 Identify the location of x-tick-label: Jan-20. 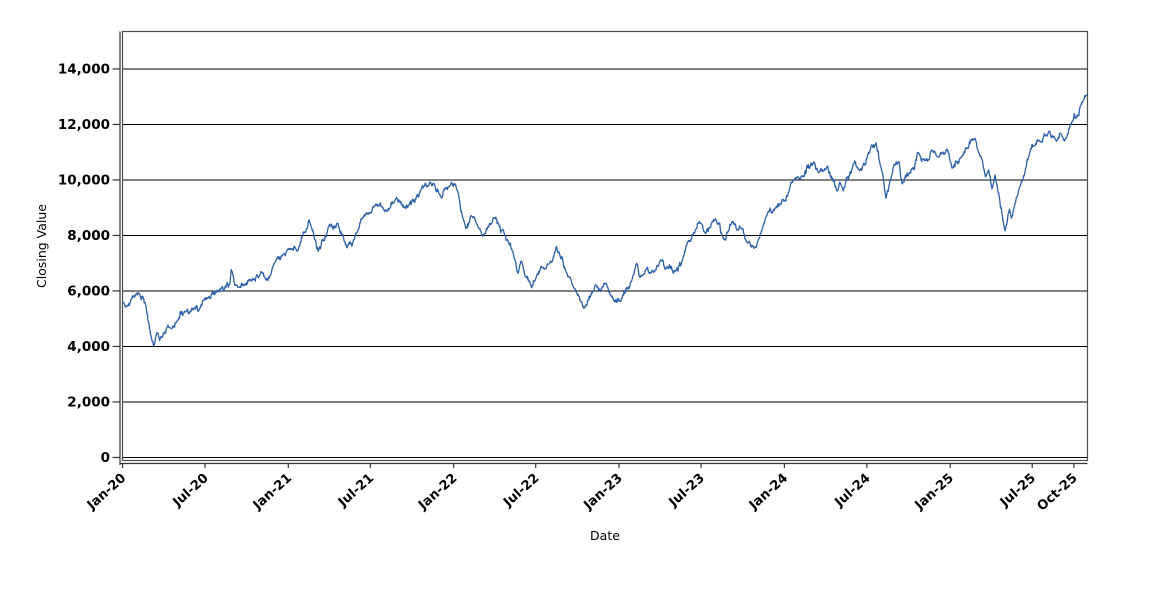
(106, 492).